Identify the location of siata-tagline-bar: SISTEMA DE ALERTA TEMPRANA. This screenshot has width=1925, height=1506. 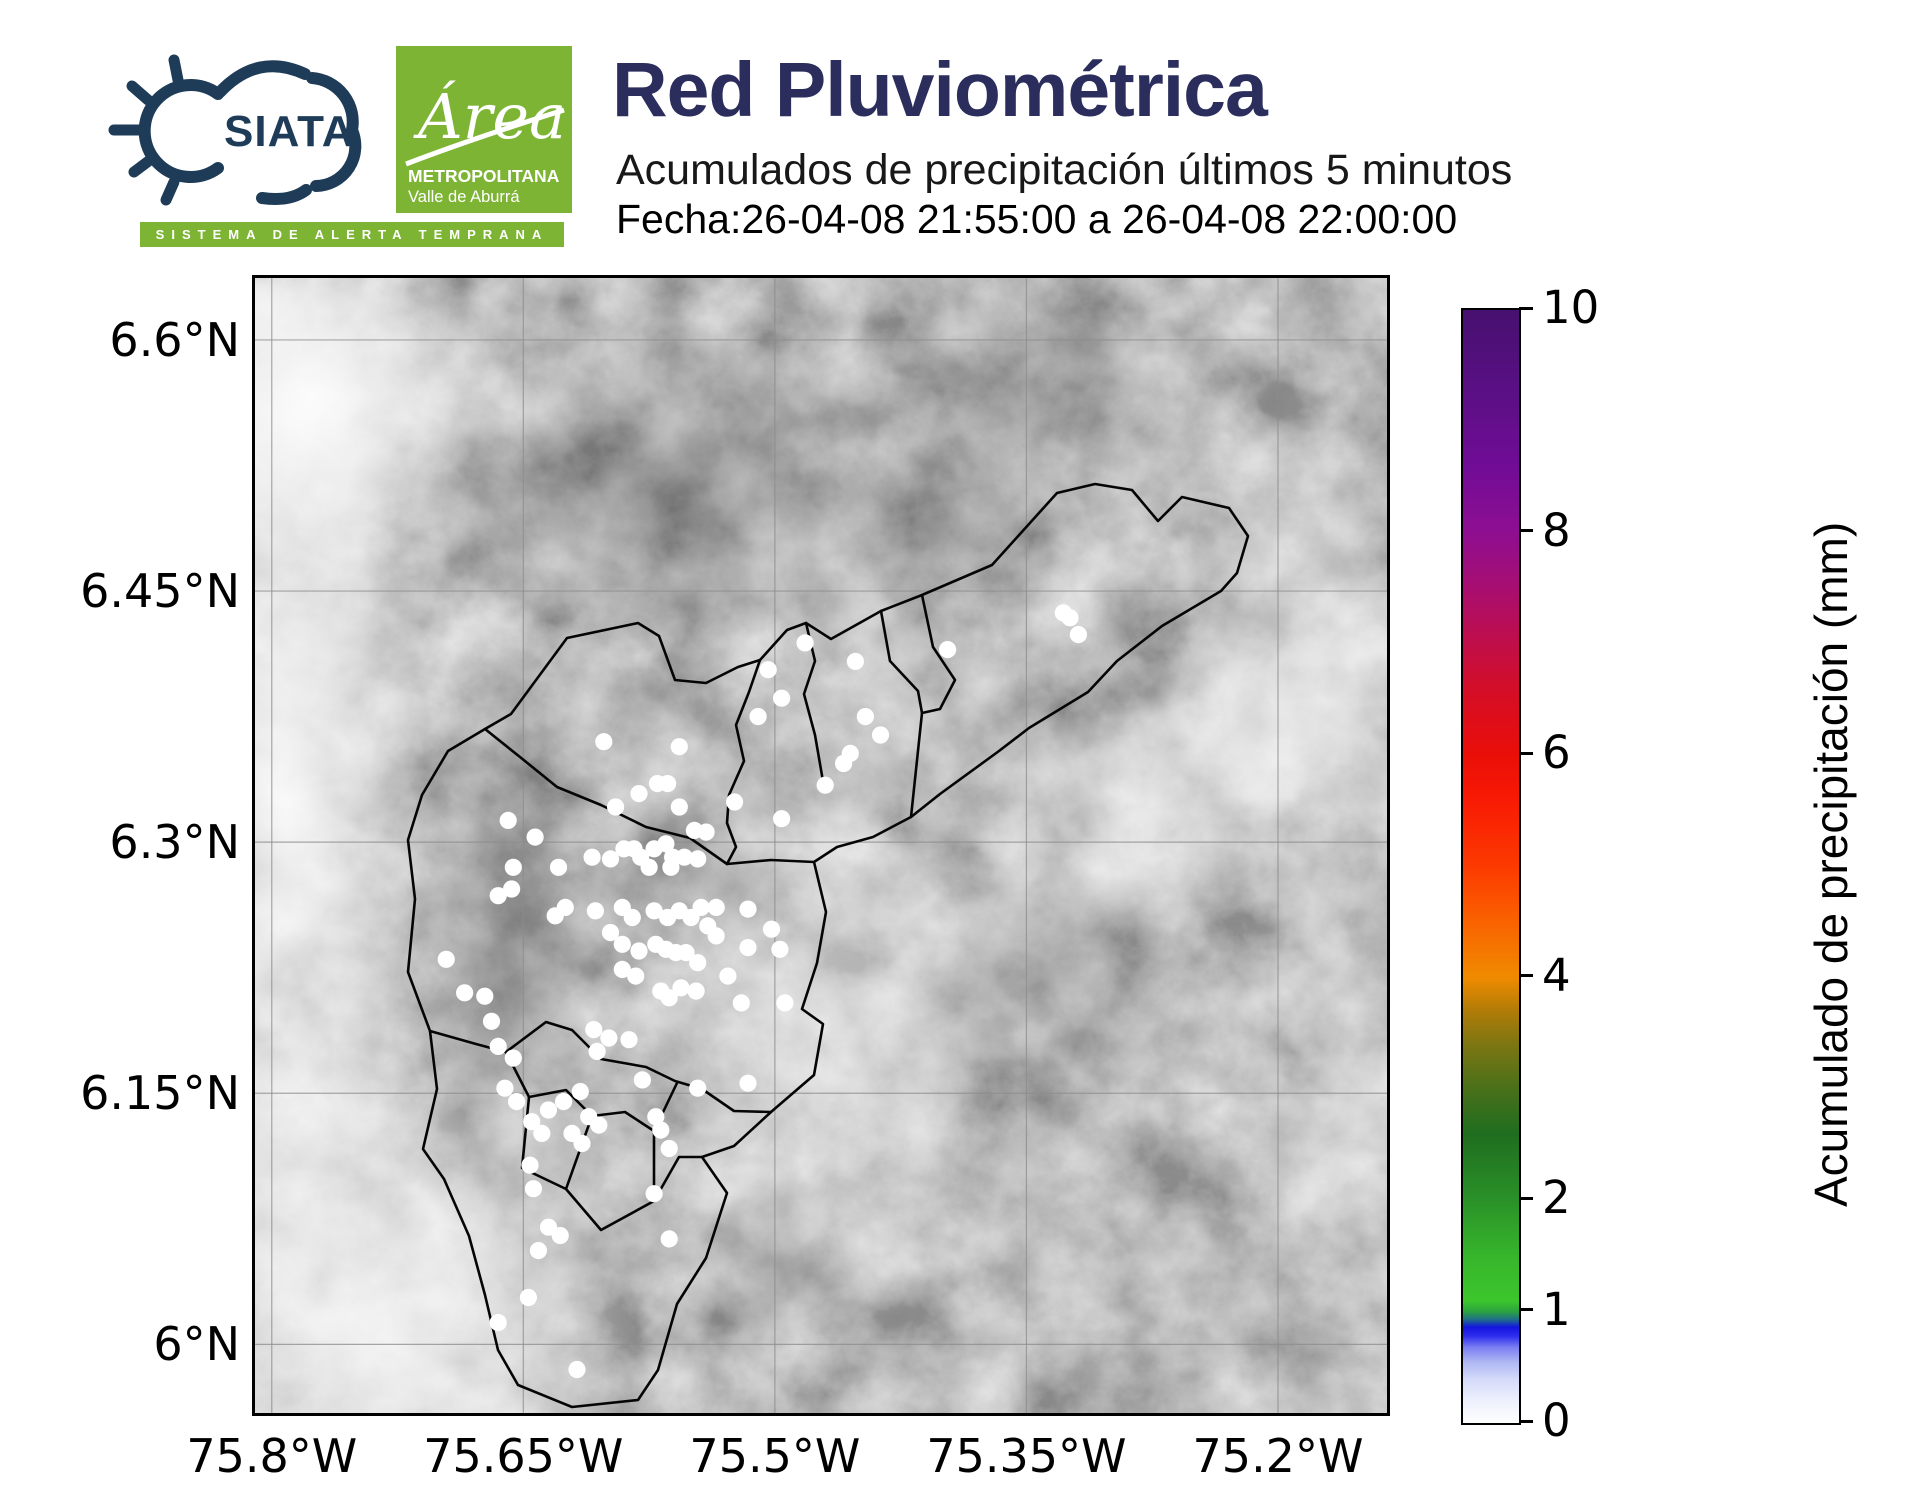
(352, 234).